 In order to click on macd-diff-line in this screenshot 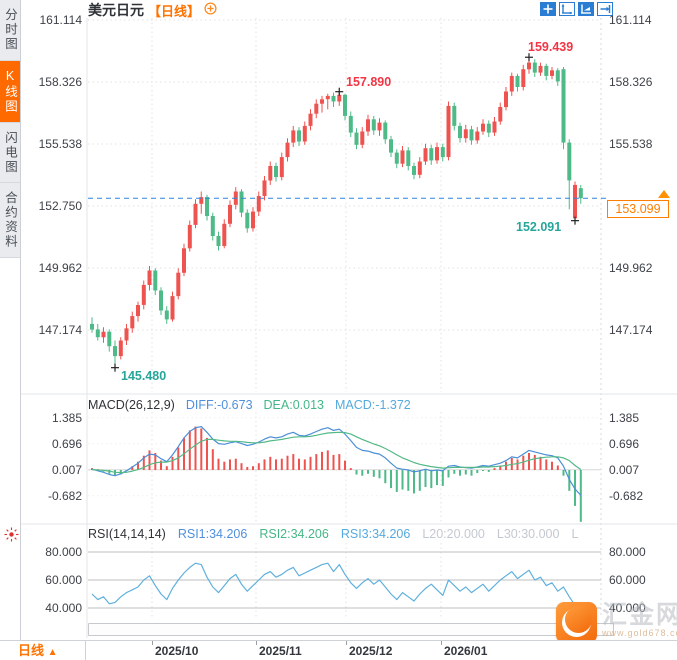, I will do `click(336, 461)`.